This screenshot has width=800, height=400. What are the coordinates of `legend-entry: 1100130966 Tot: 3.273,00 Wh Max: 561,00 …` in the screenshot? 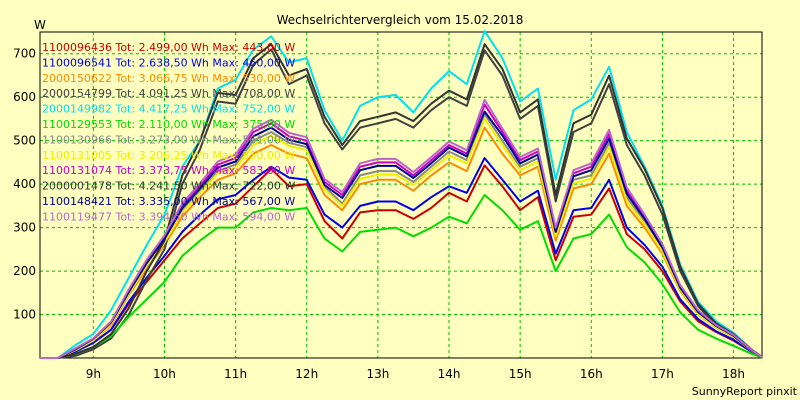 It's located at (168, 139).